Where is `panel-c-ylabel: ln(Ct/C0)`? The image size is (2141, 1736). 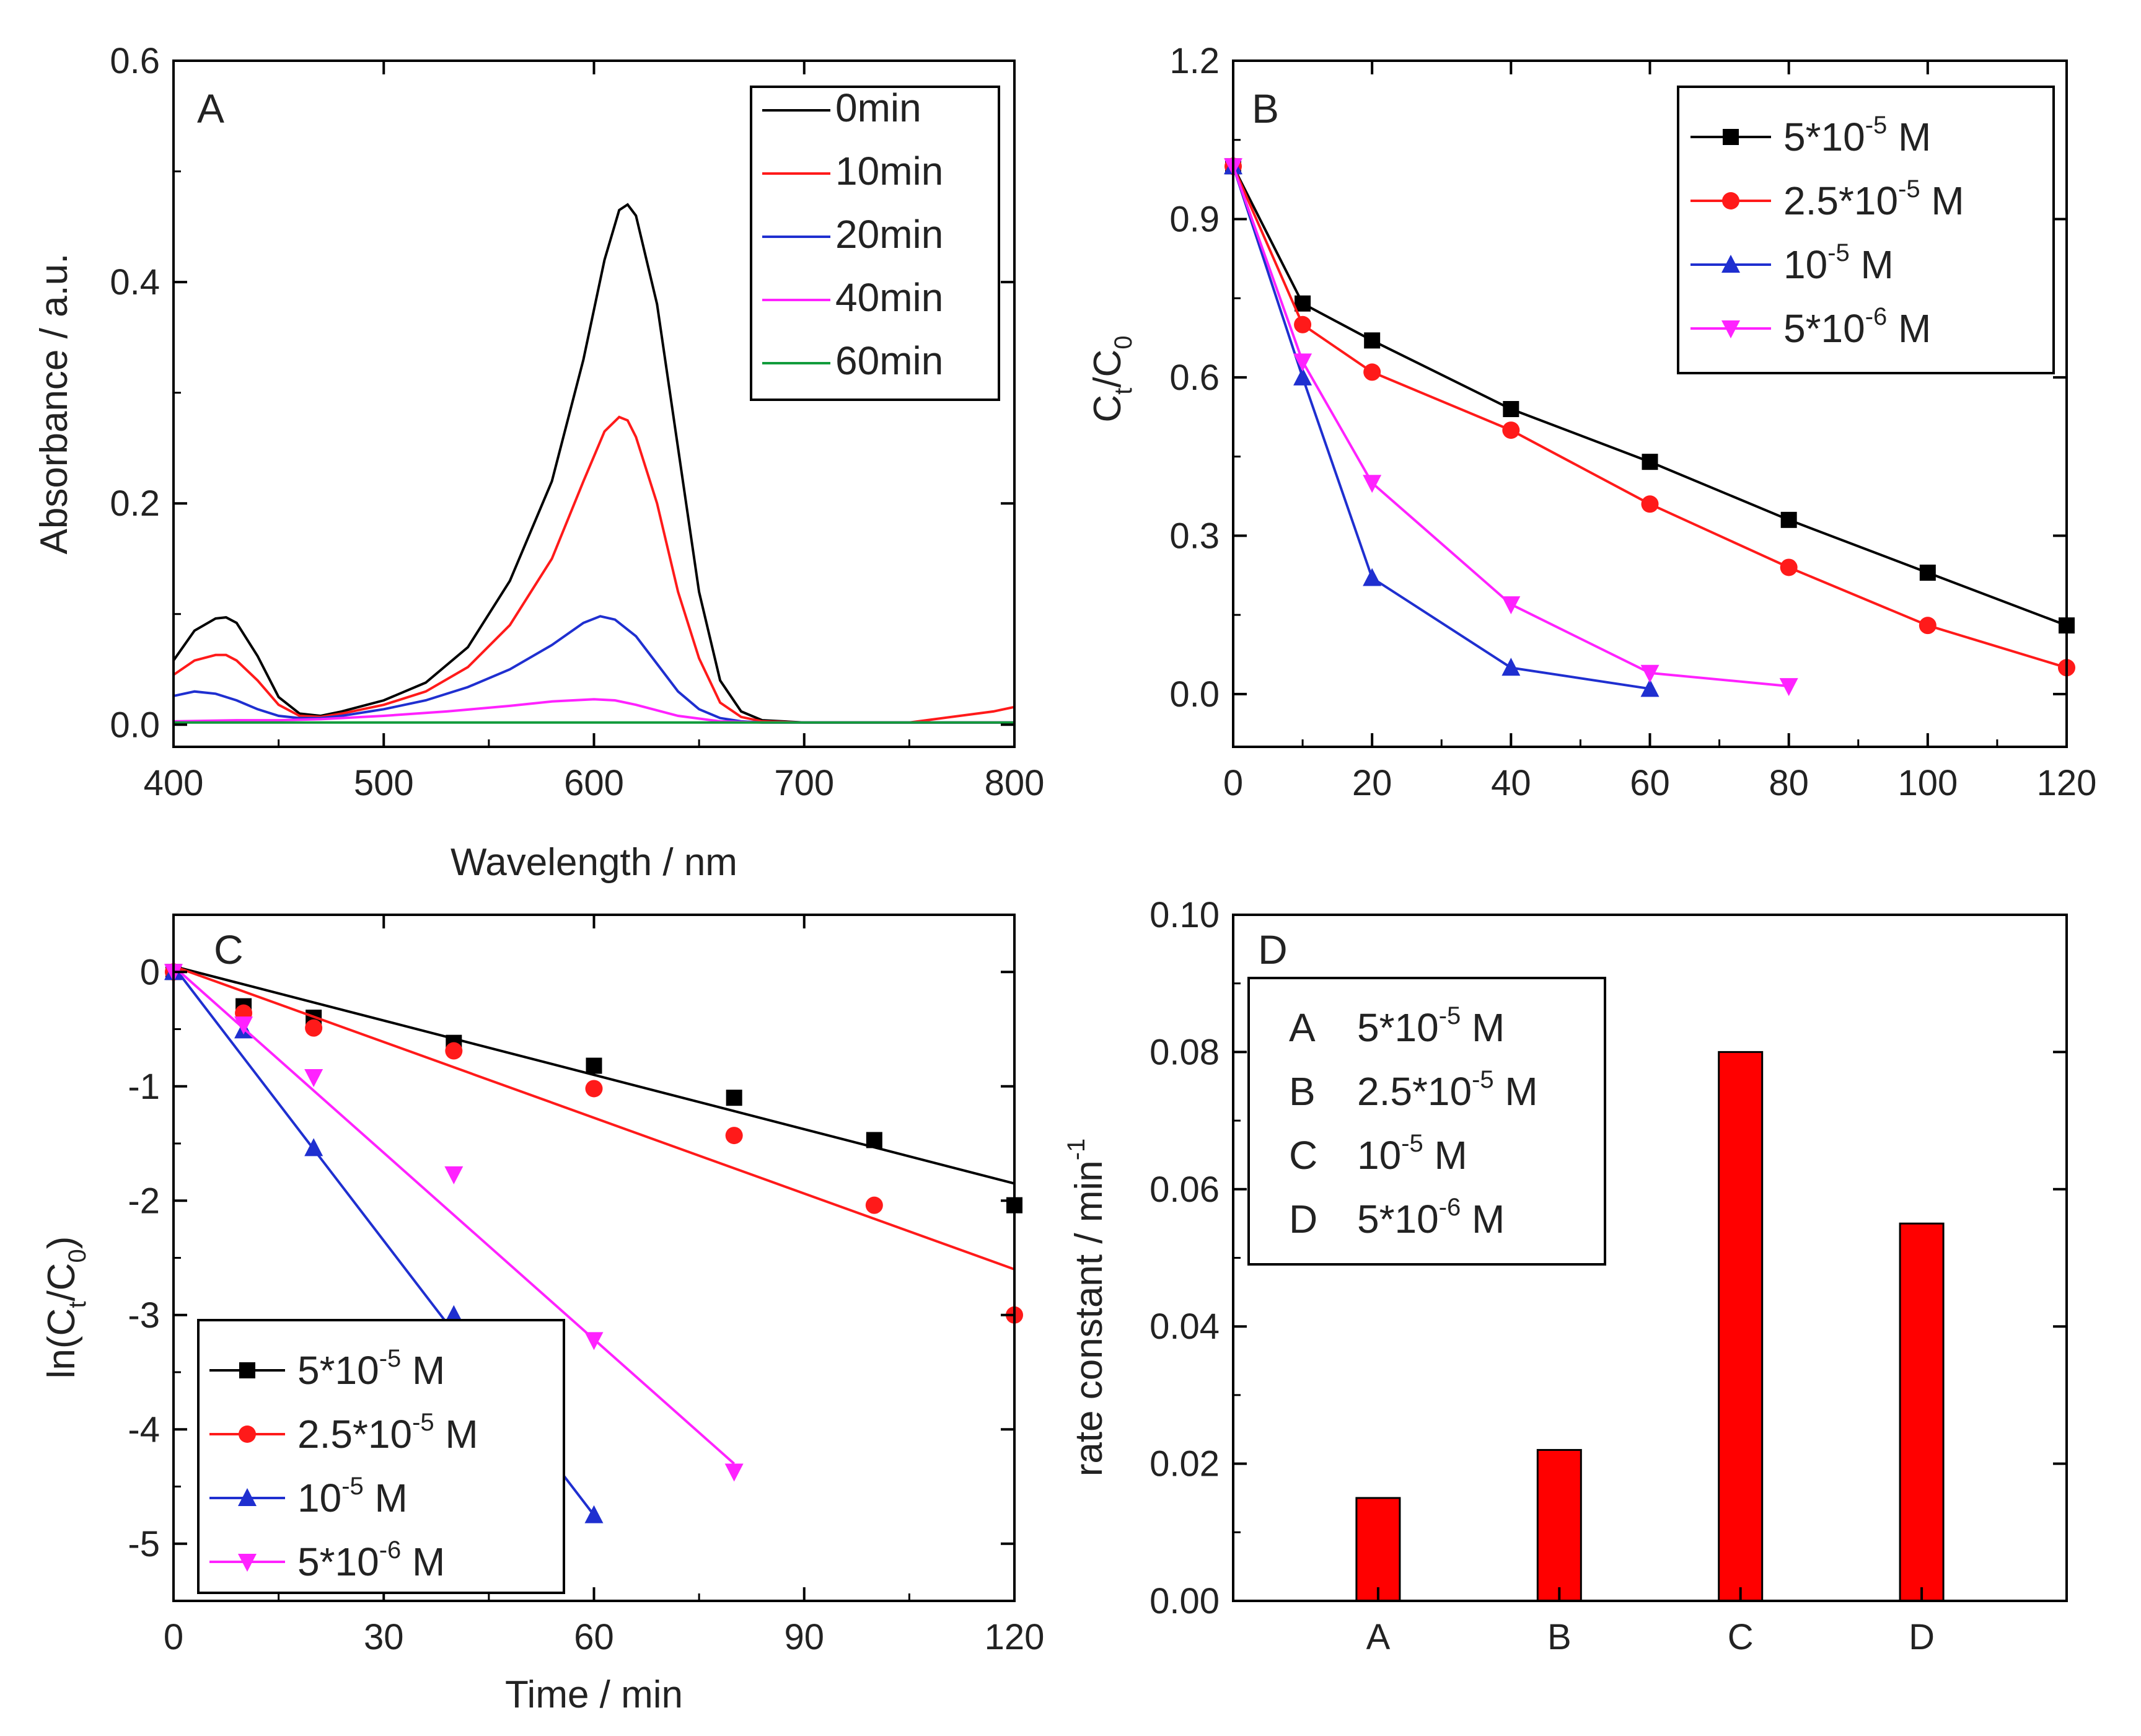
panel-c-ylabel: ln(Ct/C0) is located at coordinates (65, 1307).